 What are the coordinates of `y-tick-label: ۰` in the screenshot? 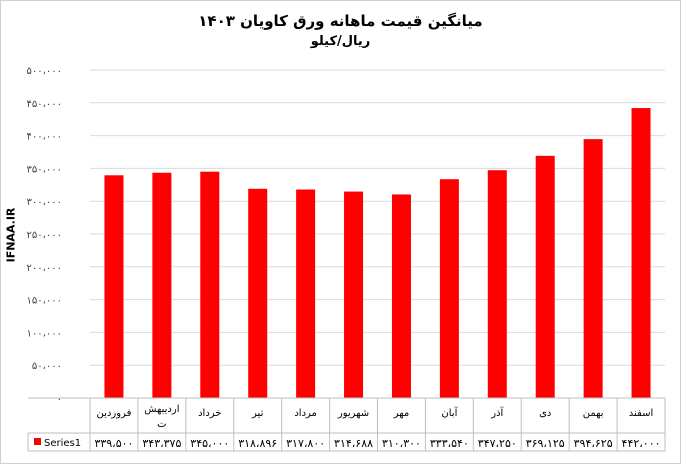 It's located at (59, 399).